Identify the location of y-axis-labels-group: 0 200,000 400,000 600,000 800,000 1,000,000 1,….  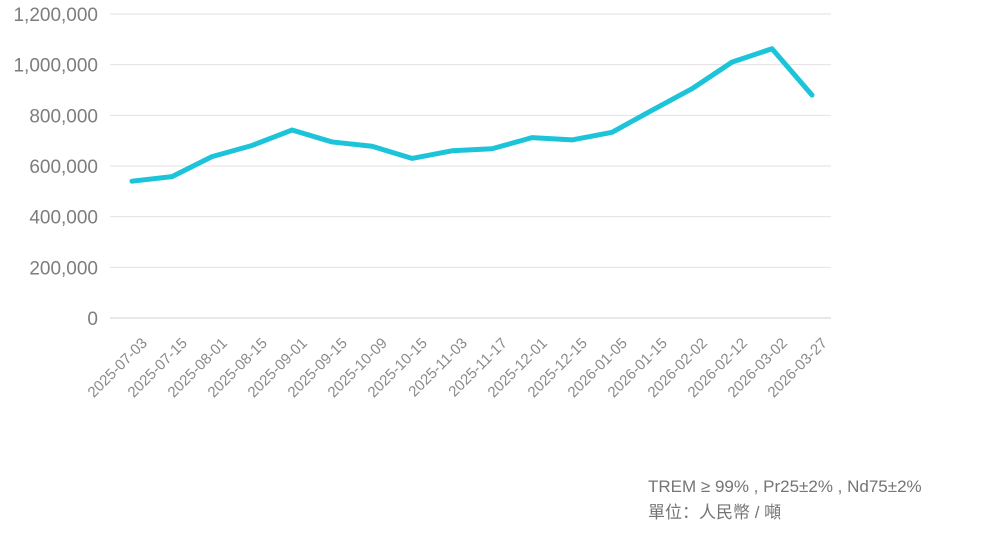
(55, 167).